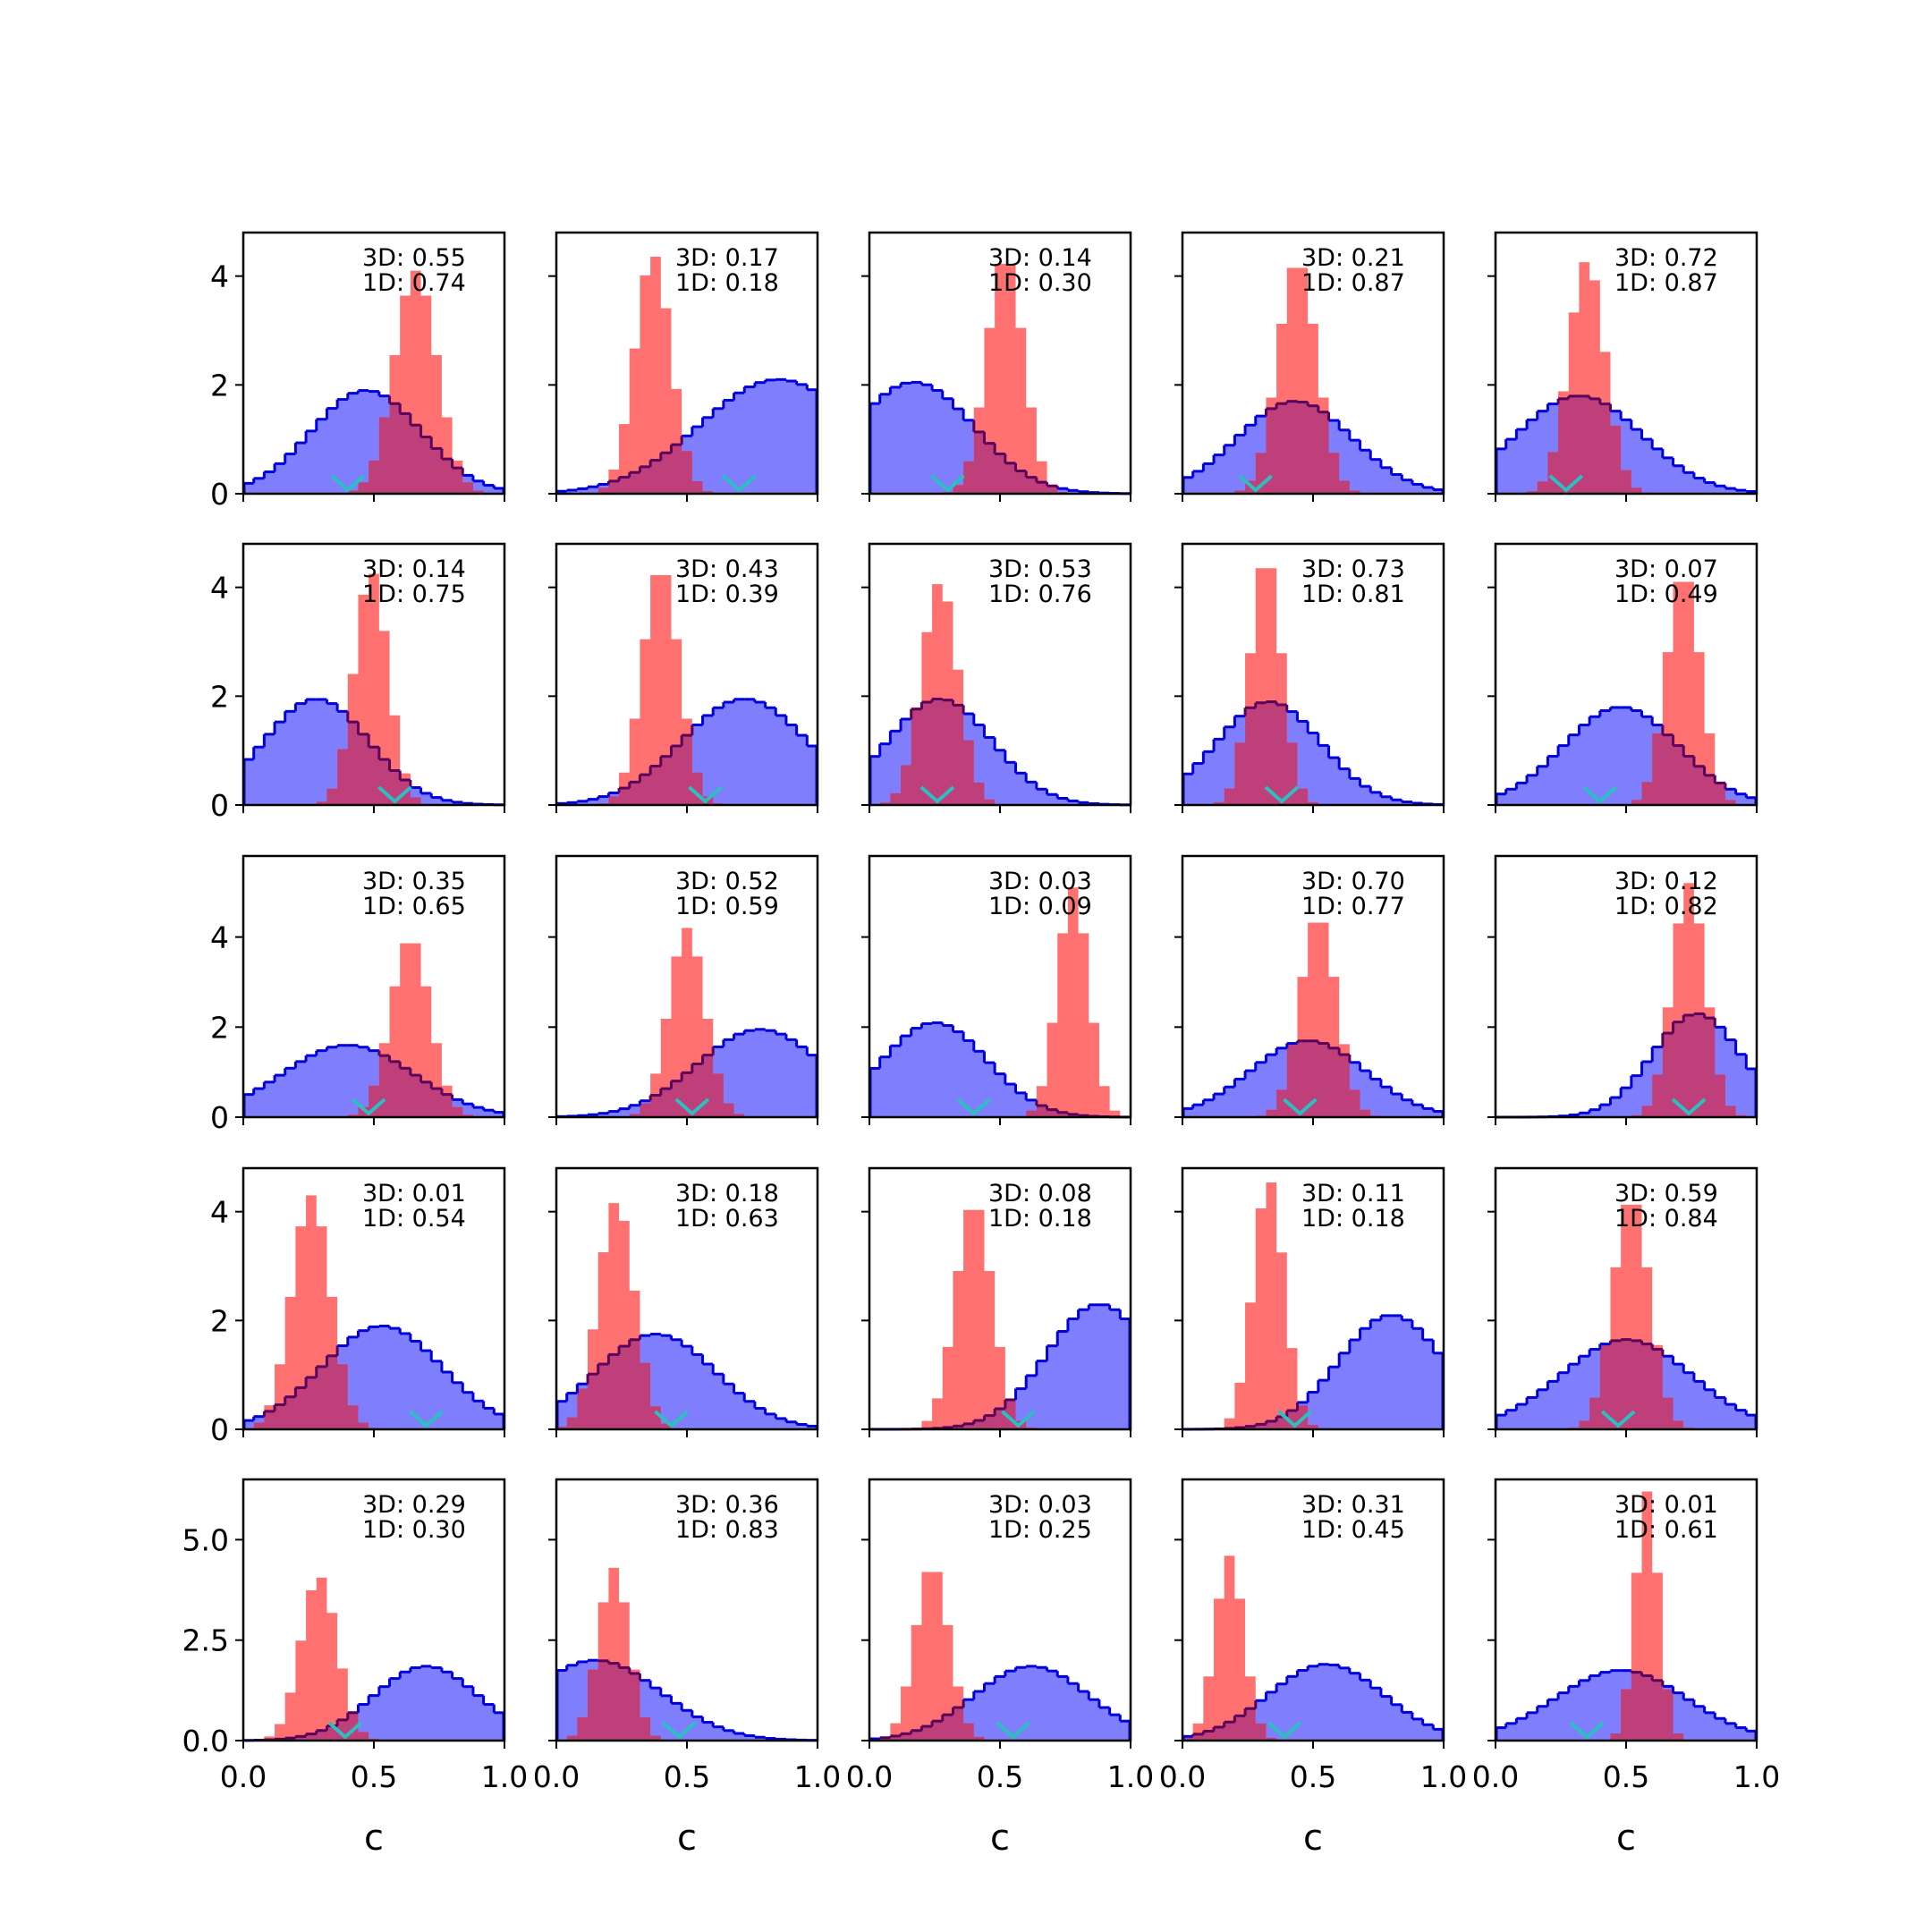  Describe the element at coordinates (727, 258) in the screenshot. I see `annotation-3d: 3D: 0.17` at that location.